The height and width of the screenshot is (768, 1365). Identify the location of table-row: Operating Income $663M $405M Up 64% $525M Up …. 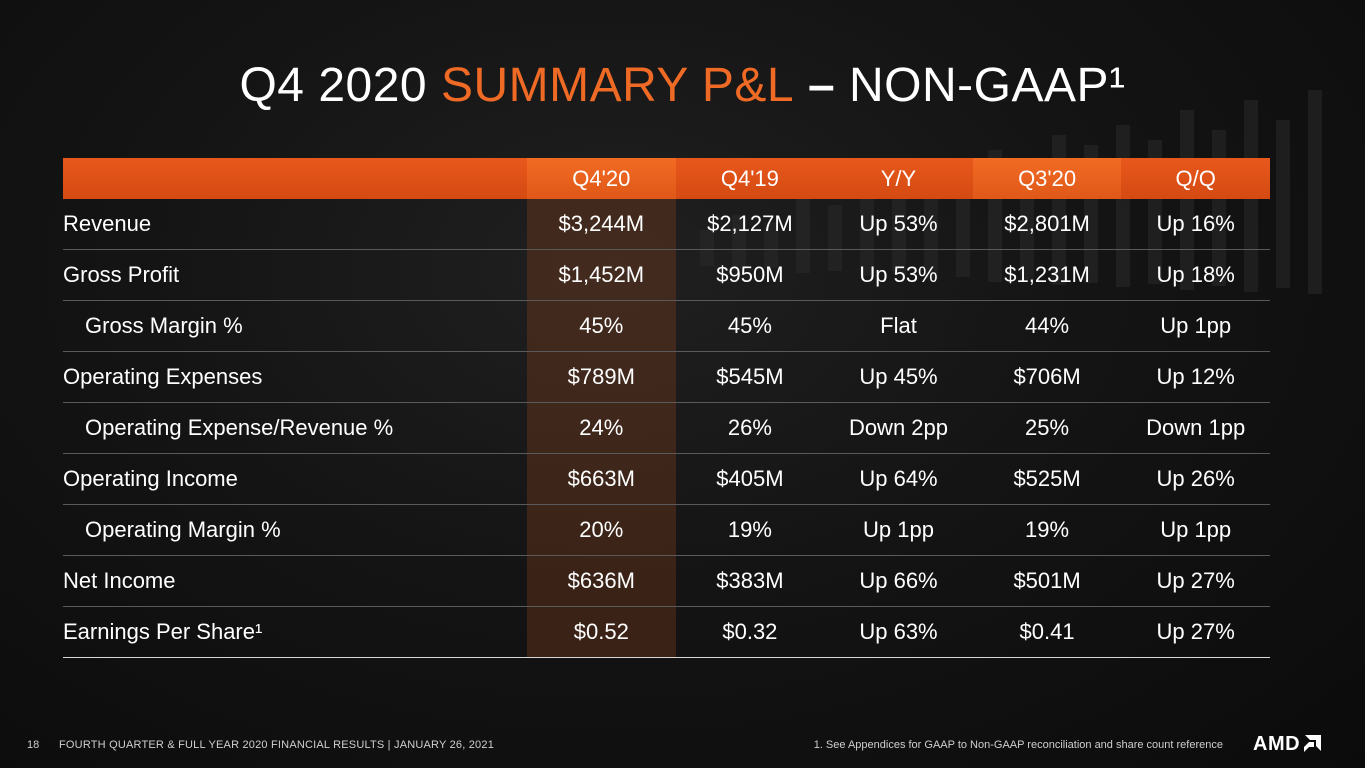
(666, 479).